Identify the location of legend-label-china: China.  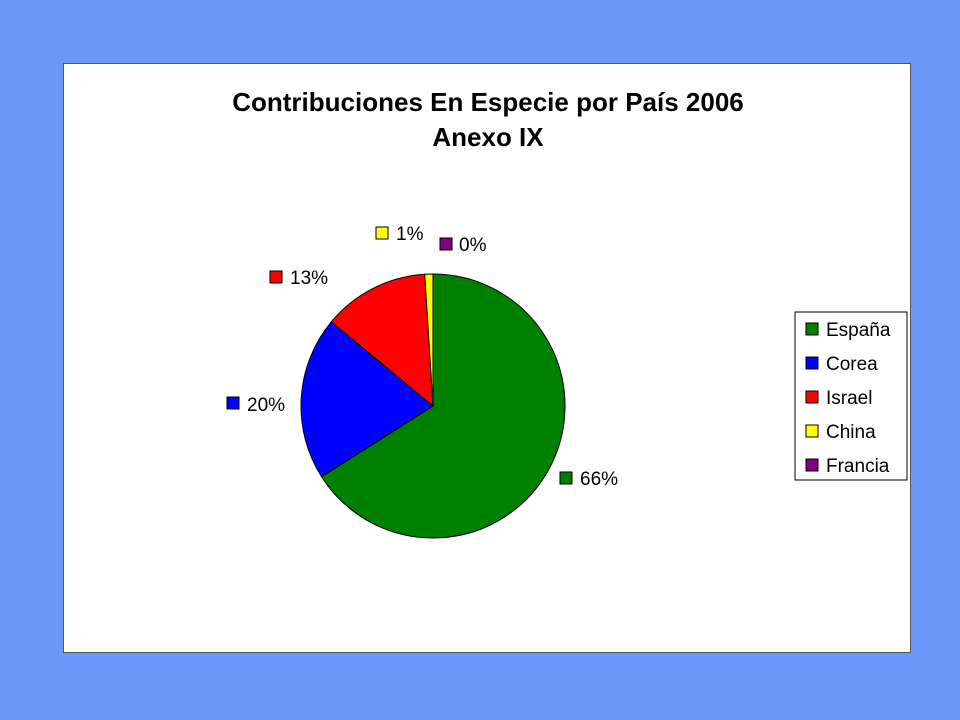
(851, 432).